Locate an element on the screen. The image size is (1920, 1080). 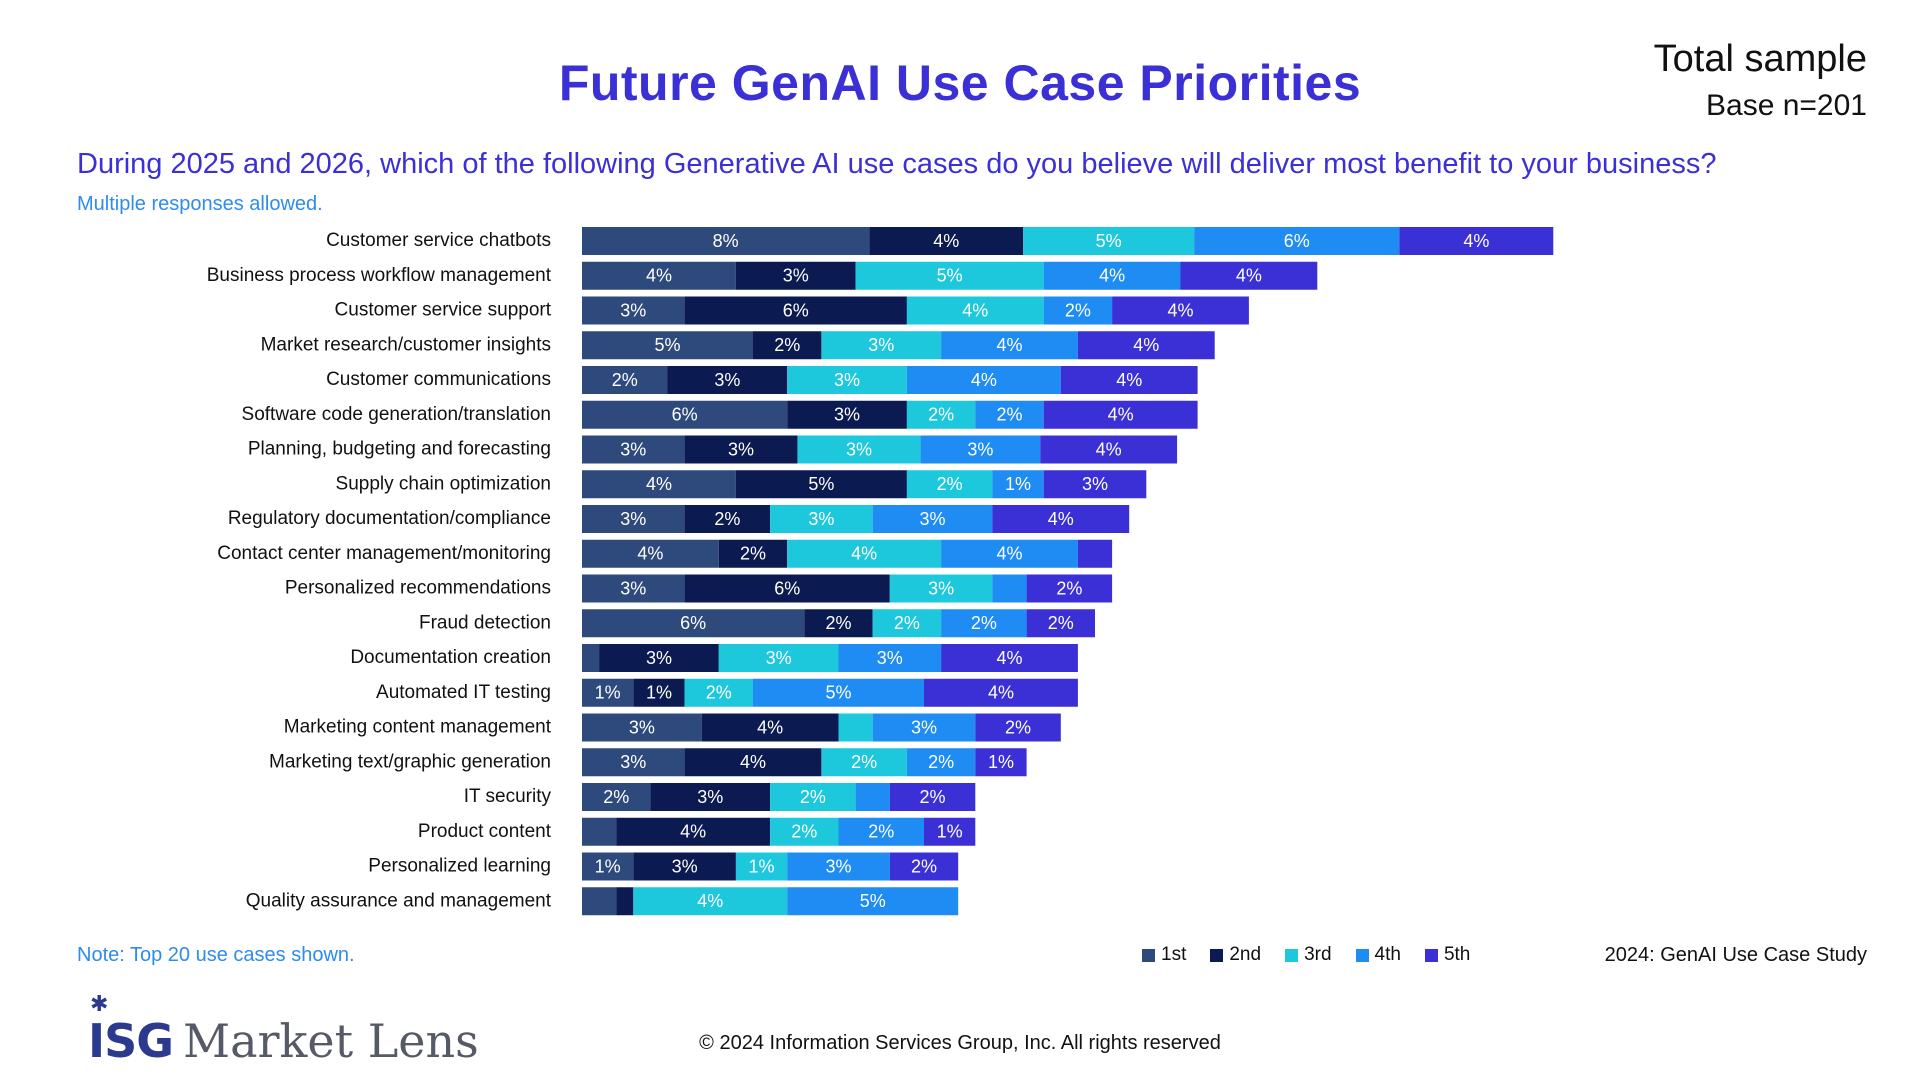
category-label: Customer service chatbots is located at coordinates (438, 240).